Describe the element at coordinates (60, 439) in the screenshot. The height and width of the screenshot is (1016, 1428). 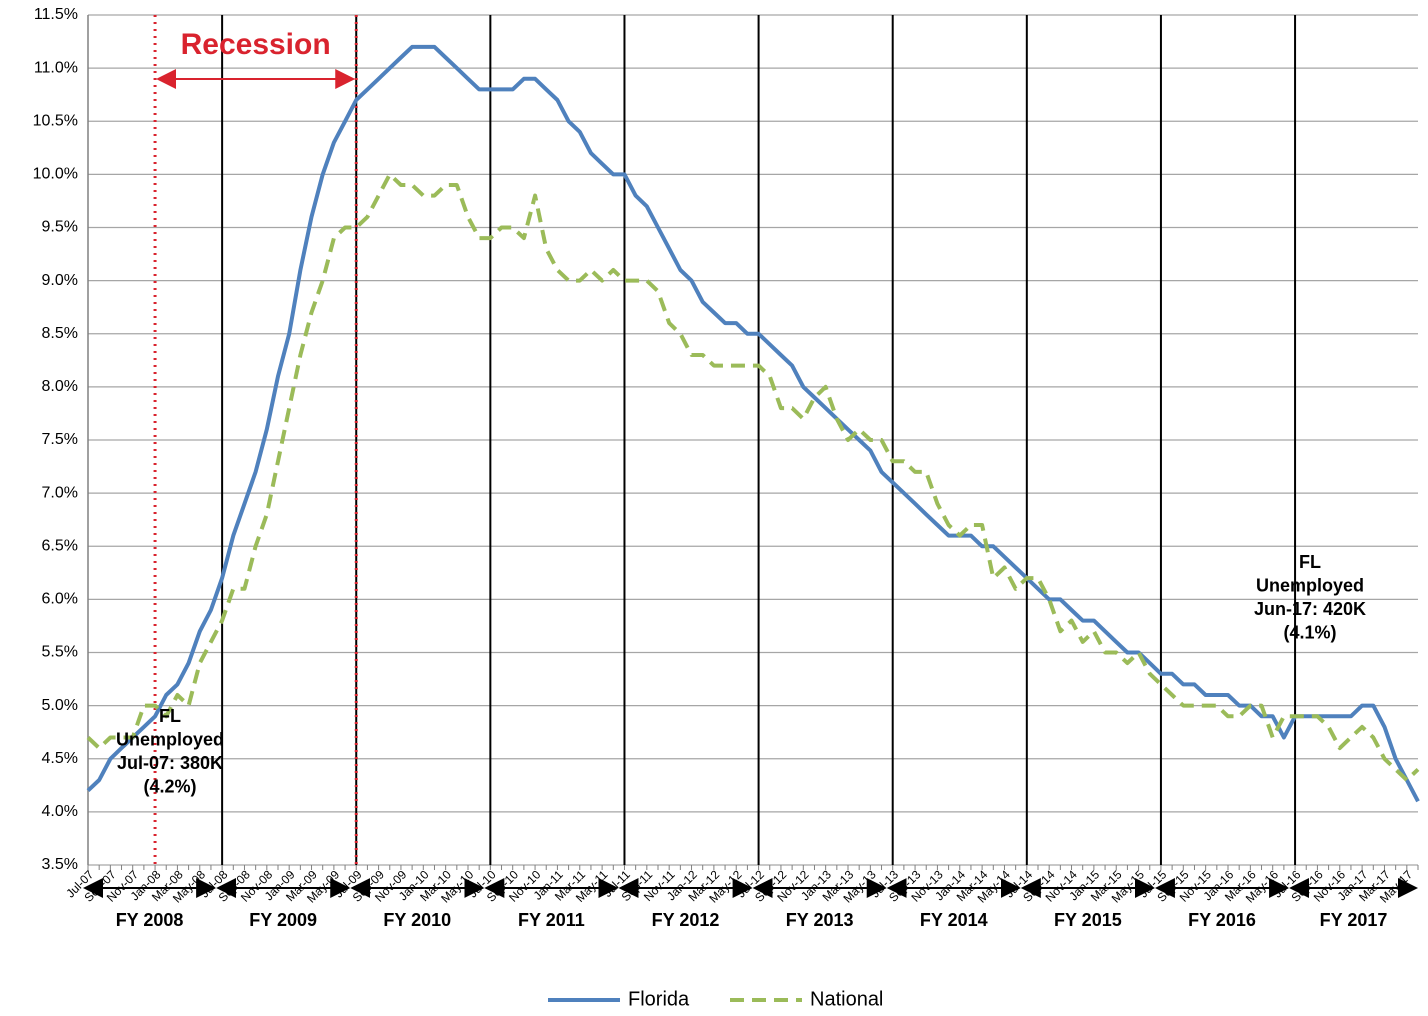
I see `y-tick-label: 7.5%` at that location.